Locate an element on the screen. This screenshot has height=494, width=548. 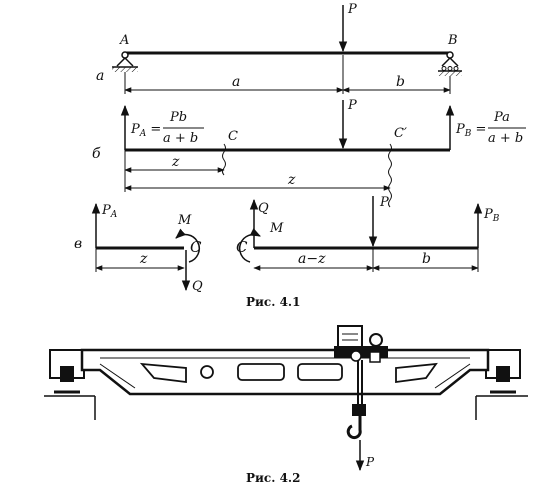
reaction-pb-v-symbol: P is located at coordinates (488, 214).